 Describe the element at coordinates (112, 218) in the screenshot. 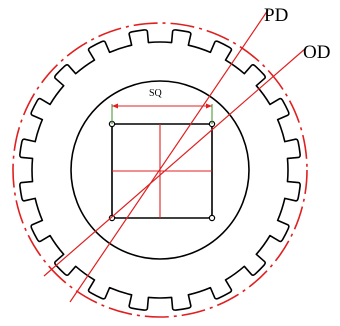

I see `corner-dot-bottom-left` at that location.